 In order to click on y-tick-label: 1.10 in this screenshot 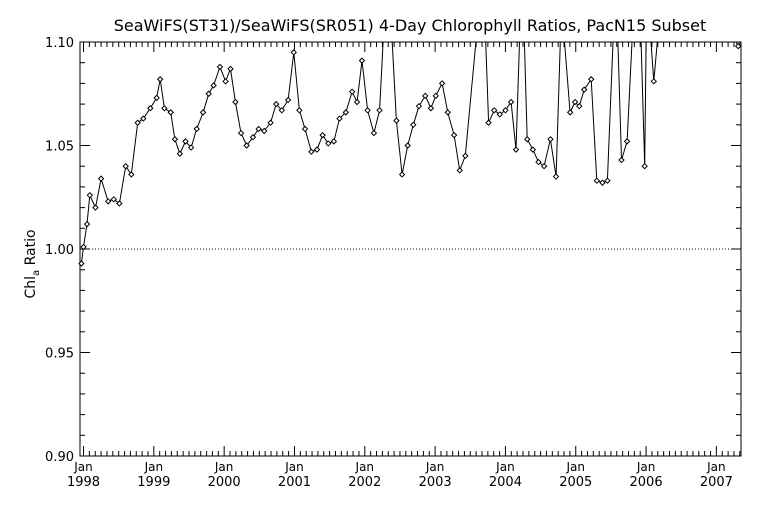, I will do `click(59, 43)`.